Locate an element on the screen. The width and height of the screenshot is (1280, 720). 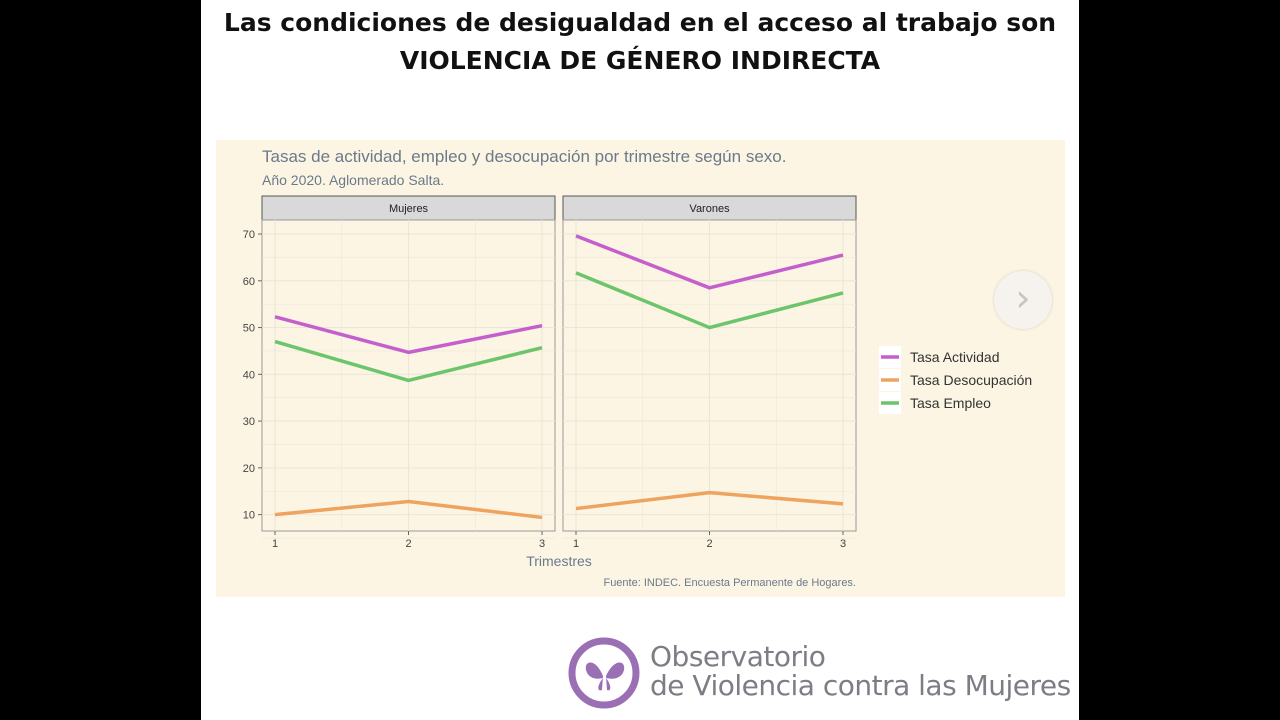
y-tick-label: 30 is located at coordinates (249, 422).